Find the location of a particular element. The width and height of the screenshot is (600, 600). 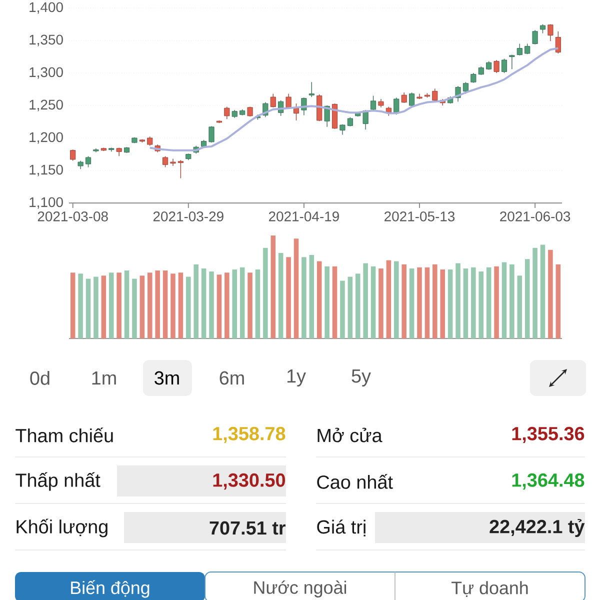

x-tick-label: 2021-04-19 is located at coordinates (303, 216).